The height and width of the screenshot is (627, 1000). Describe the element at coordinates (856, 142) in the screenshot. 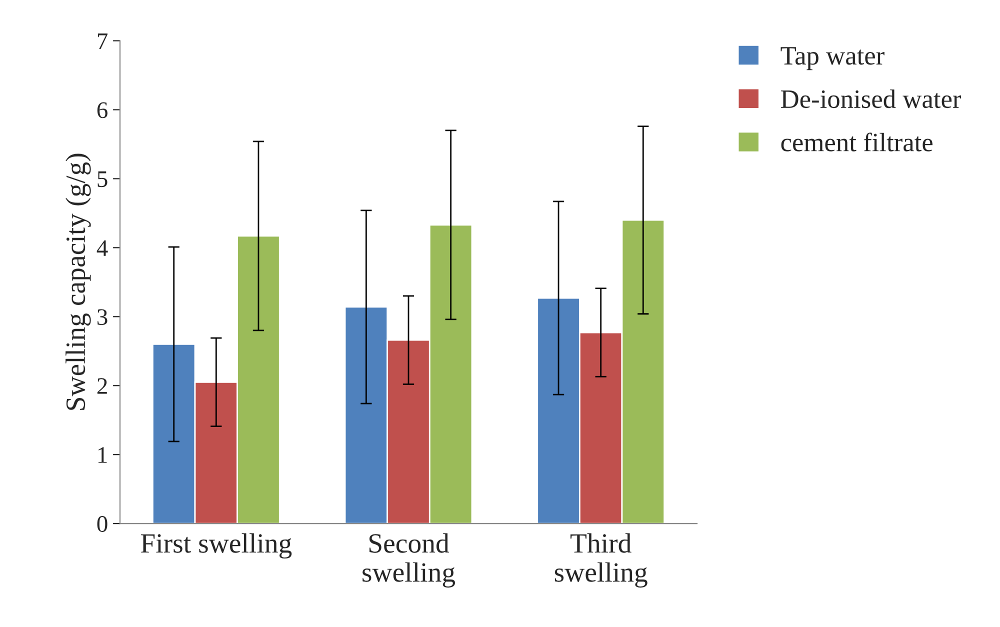

I see `legend-label: cement filtrate` at that location.